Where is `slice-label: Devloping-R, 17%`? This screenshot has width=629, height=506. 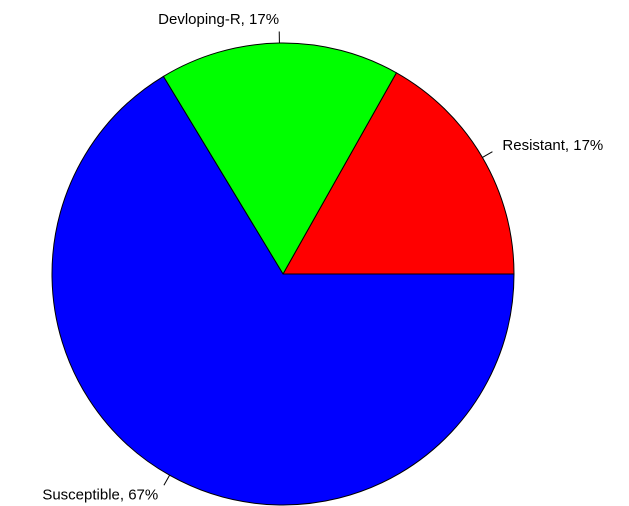
slice-label: Devloping-R, 17% is located at coordinates (218, 19).